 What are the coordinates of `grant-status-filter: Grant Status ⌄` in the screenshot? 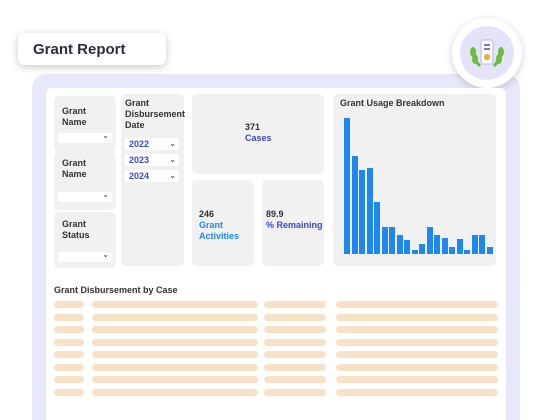 It's located at (85, 240).